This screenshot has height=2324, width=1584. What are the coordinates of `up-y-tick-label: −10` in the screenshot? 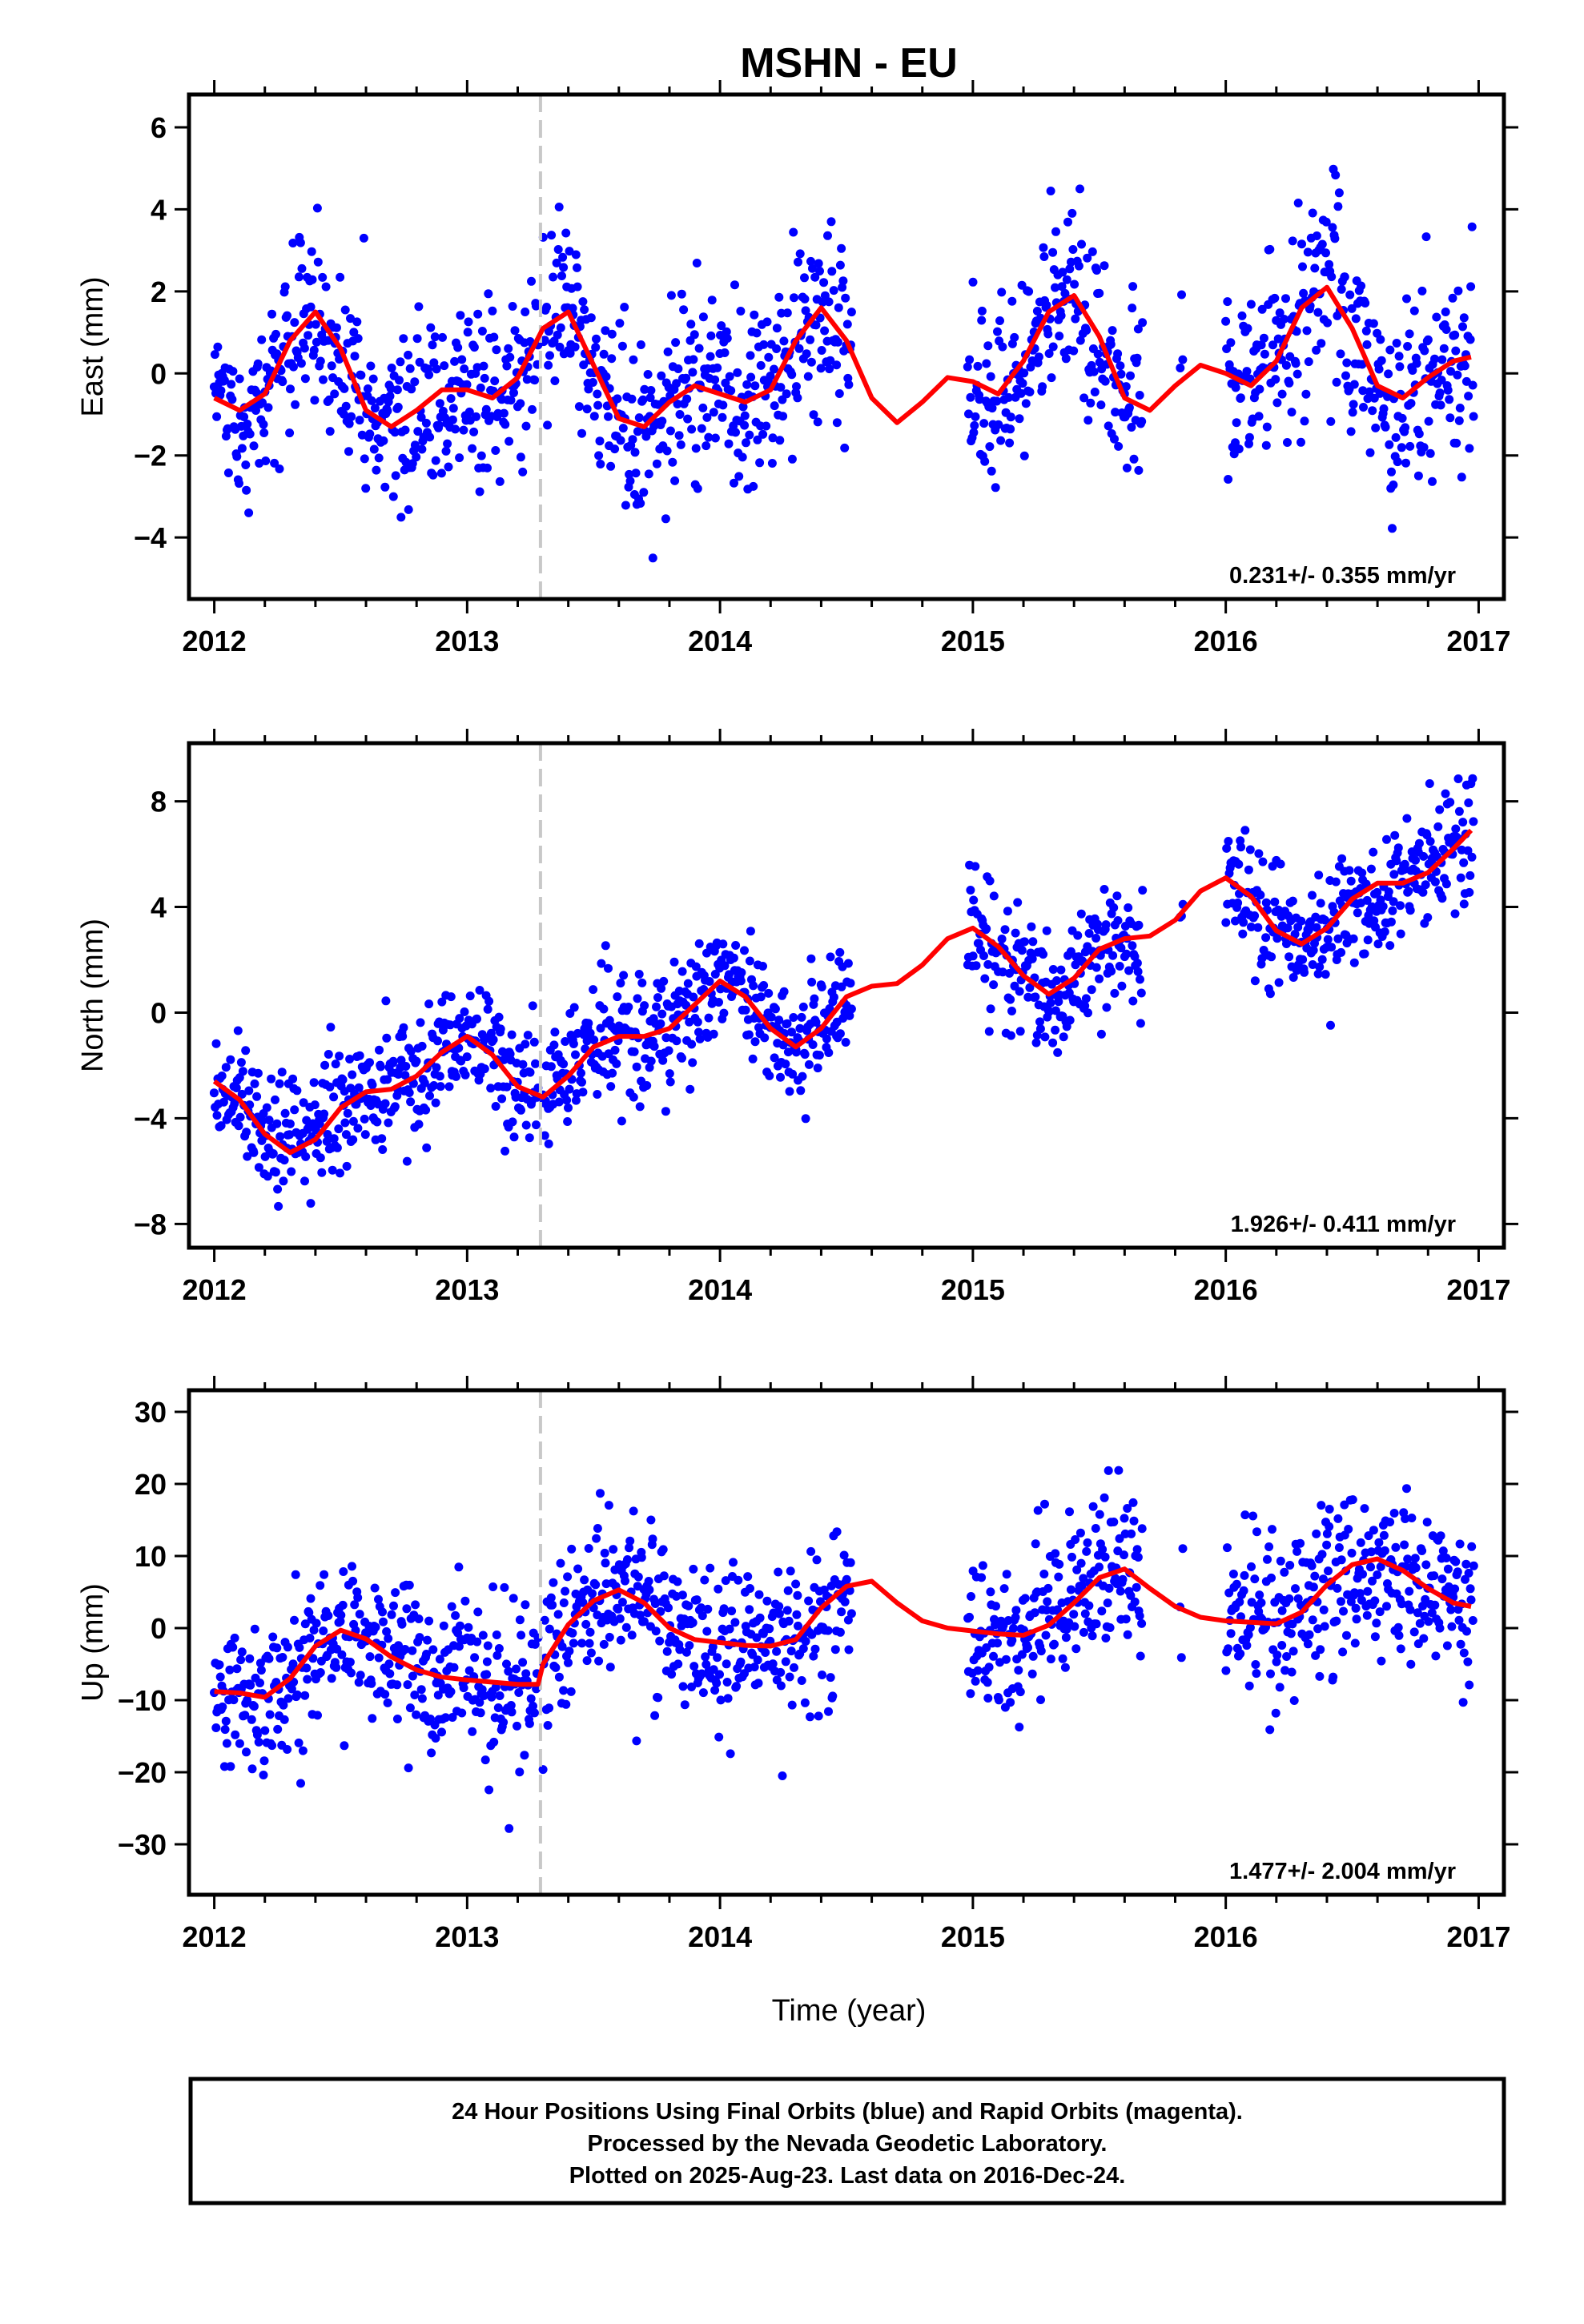 It's located at (142, 1700).